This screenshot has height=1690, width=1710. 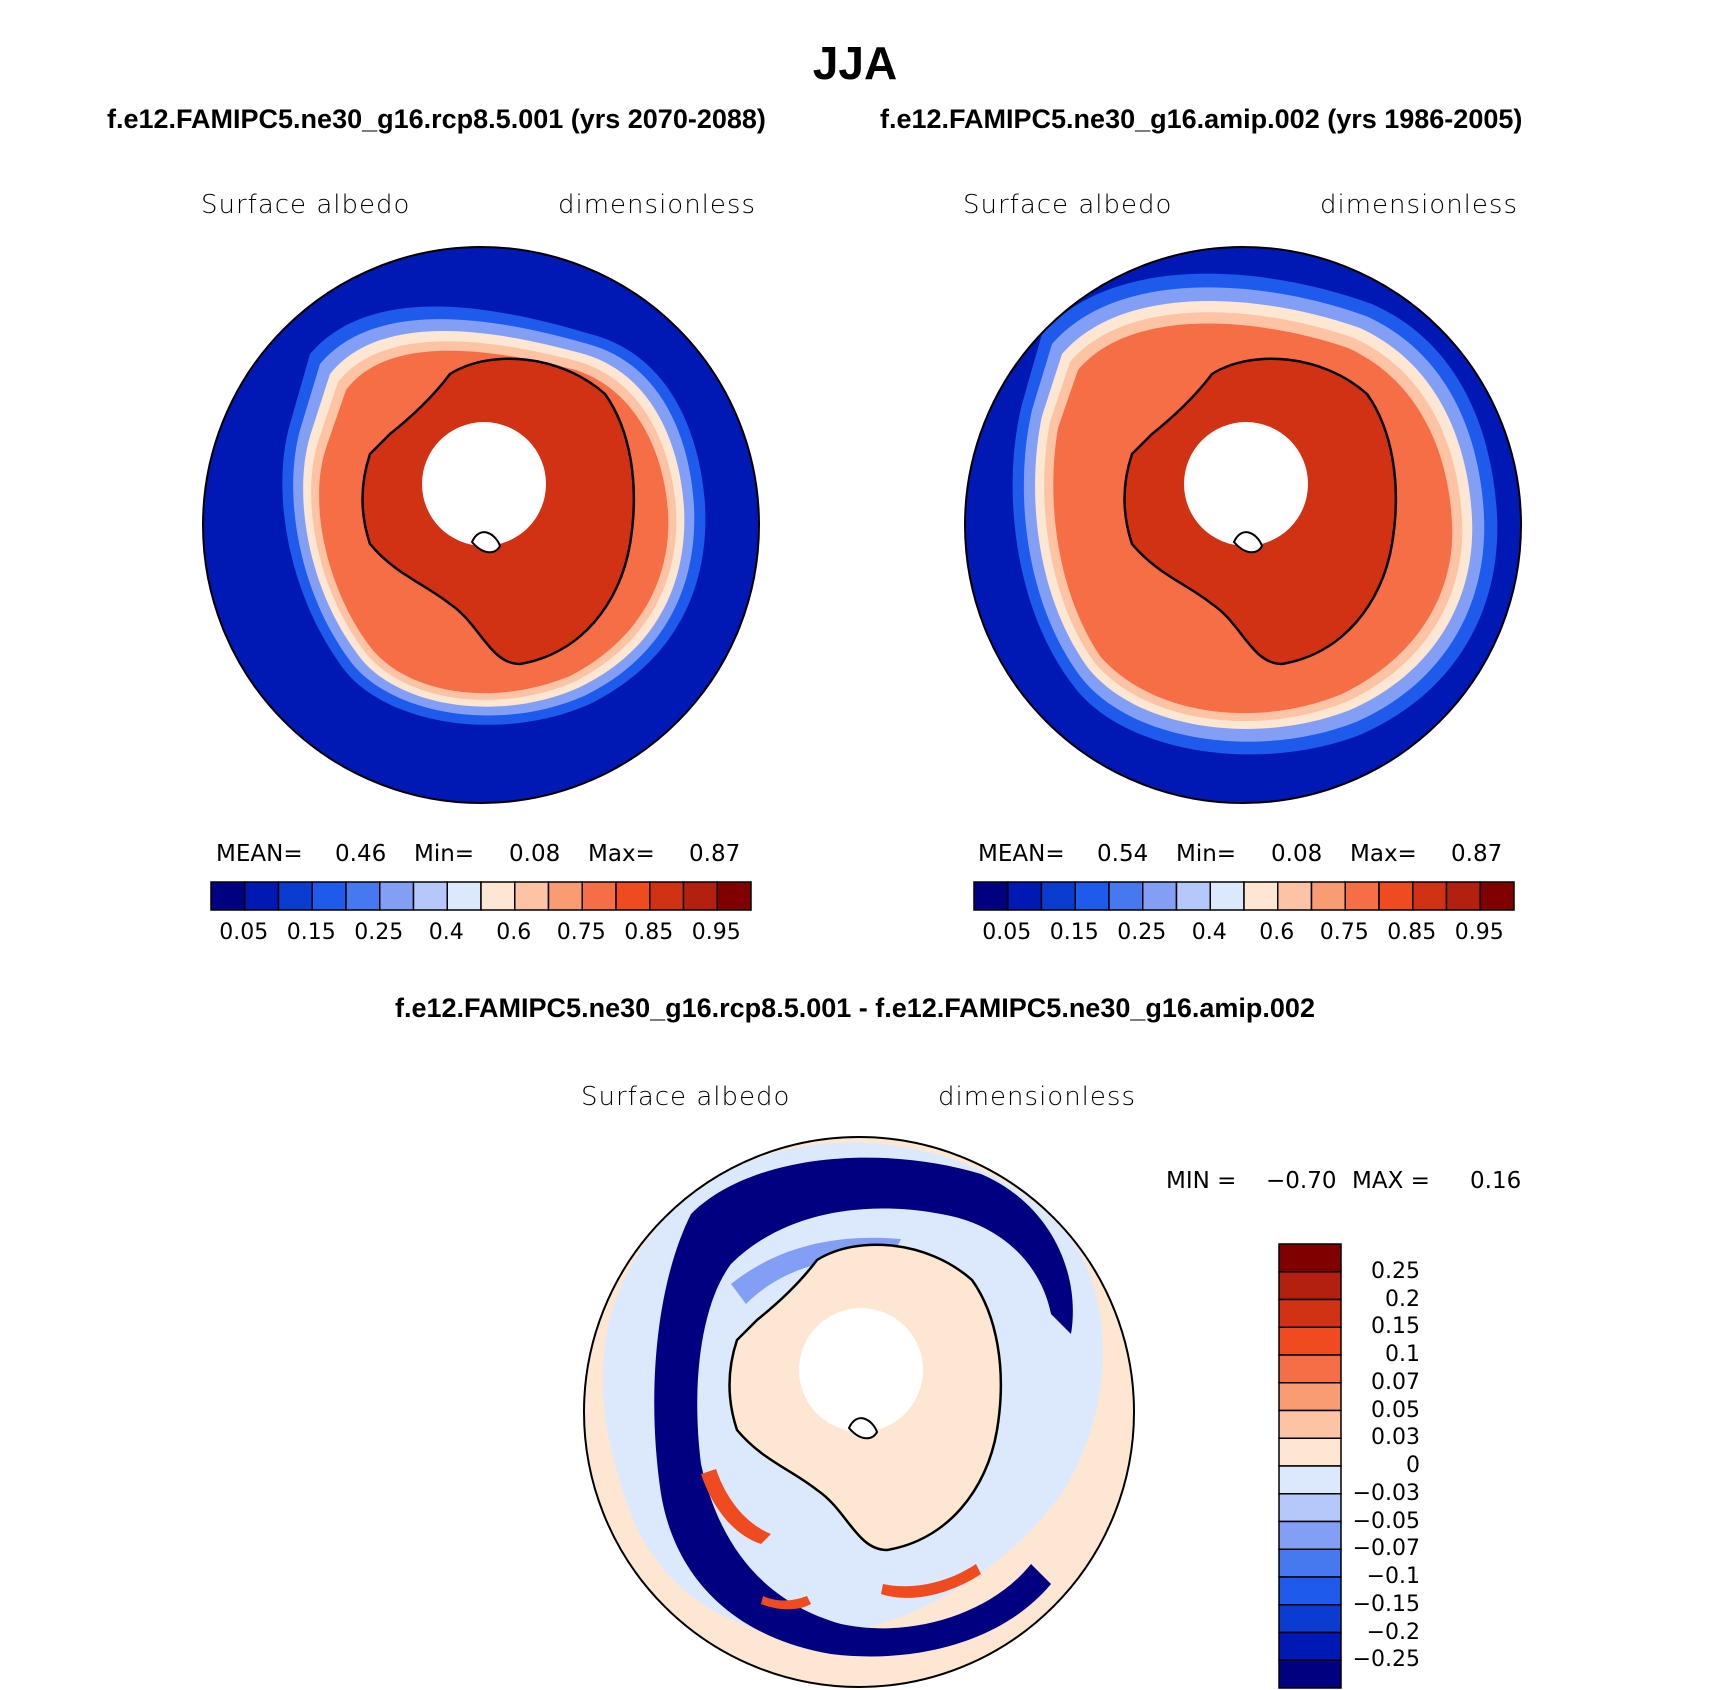 I want to click on right-mean-label: MEAN=, so click(x=1021, y=854).